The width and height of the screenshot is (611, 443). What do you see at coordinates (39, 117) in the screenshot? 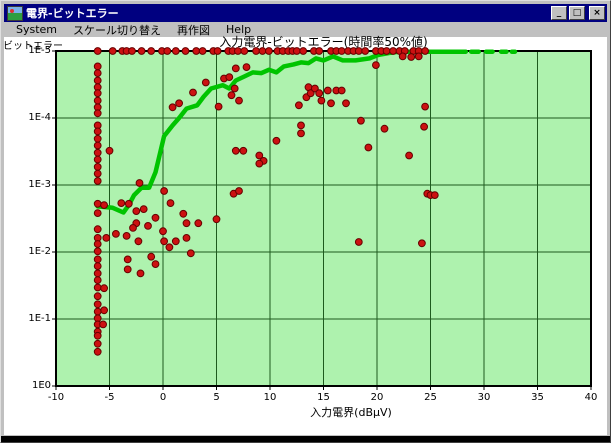
I see `y-tick-label: 1E-4` at bounding box center [39, 117].